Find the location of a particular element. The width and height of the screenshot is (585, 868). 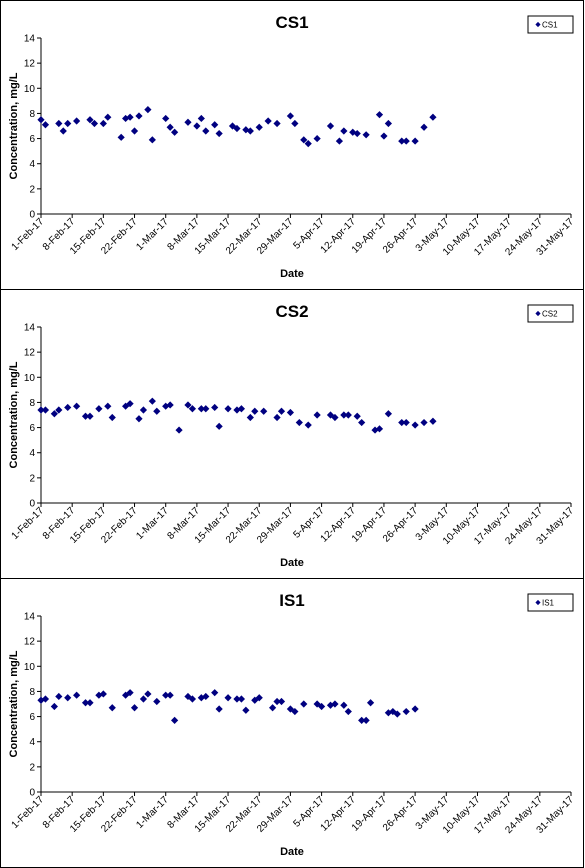

legend: CS2 is located at coordinates (550, 313).